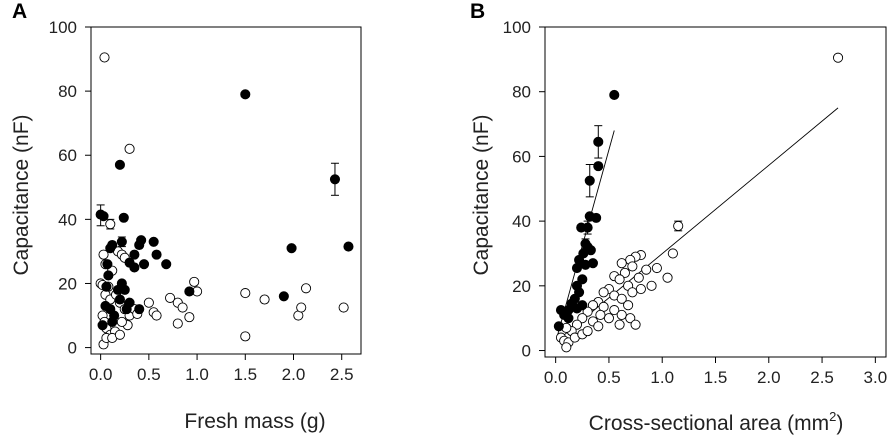  I want to click on panel-a-x-tick-label: 0.0, so click(101, 374).